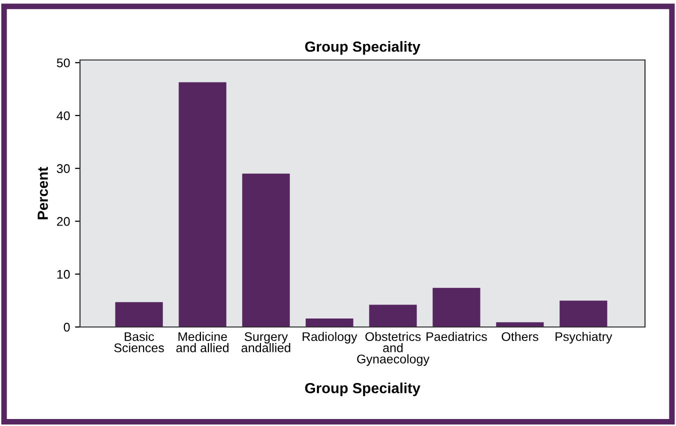 The height and width of the screenshot is (426, 676). What do you see at coordinates (63, 274) in the screenshot?
I see `y-tick-label: 10` at bounding box center [63, 274].